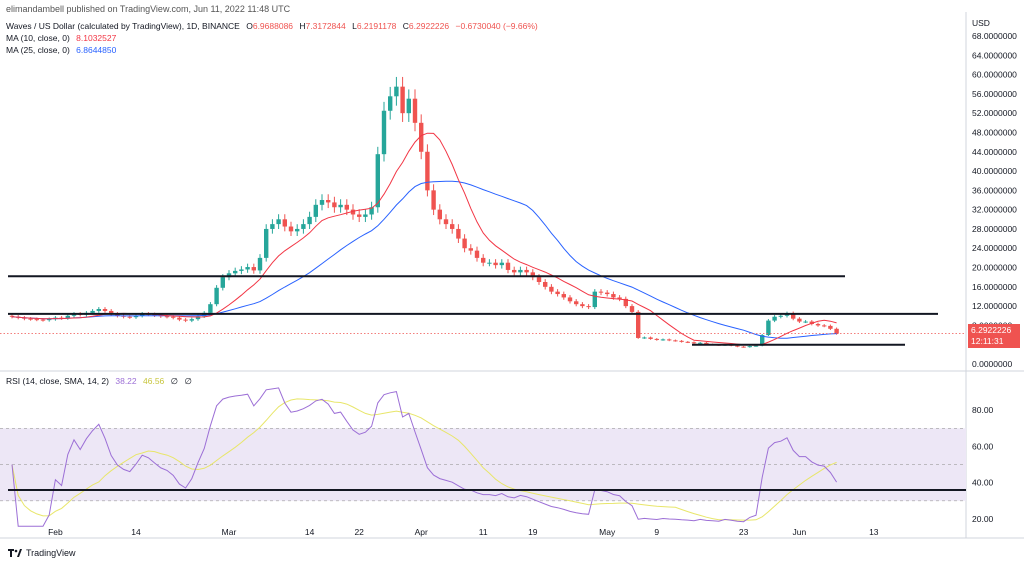  I want to click on last-price: 6.2922226, so click(991, 330).